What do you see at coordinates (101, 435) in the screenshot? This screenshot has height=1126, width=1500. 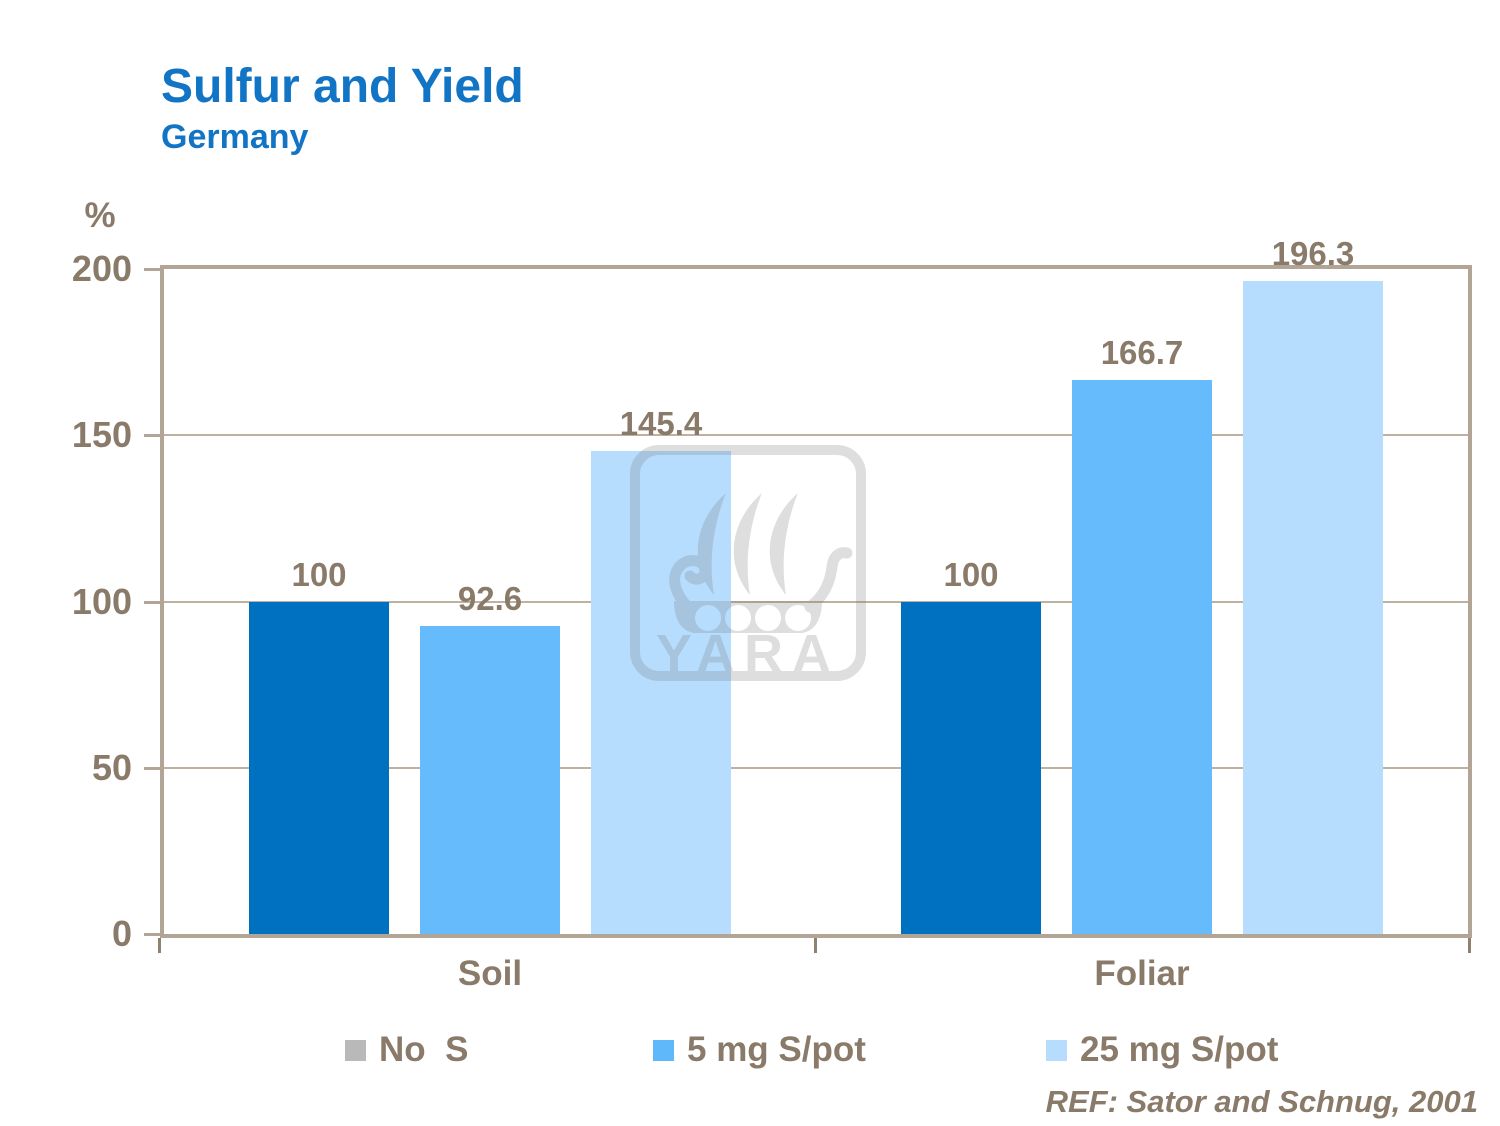 I see `y-tick-label: 150` at bounding box center [101, 435].